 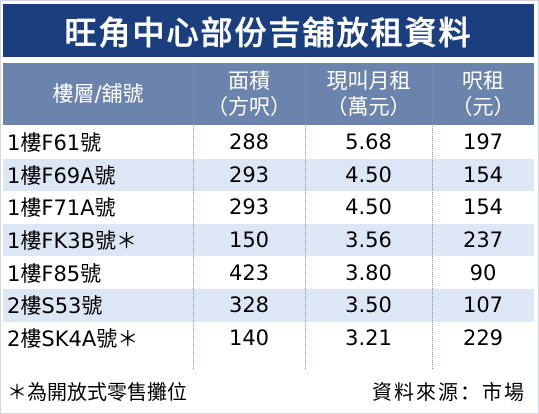 I want to click on table-header: 樓層/舖號 面積 （方呎） 現叫月租 （萬元） 呎租 （元）, so click(x=268, y=94).